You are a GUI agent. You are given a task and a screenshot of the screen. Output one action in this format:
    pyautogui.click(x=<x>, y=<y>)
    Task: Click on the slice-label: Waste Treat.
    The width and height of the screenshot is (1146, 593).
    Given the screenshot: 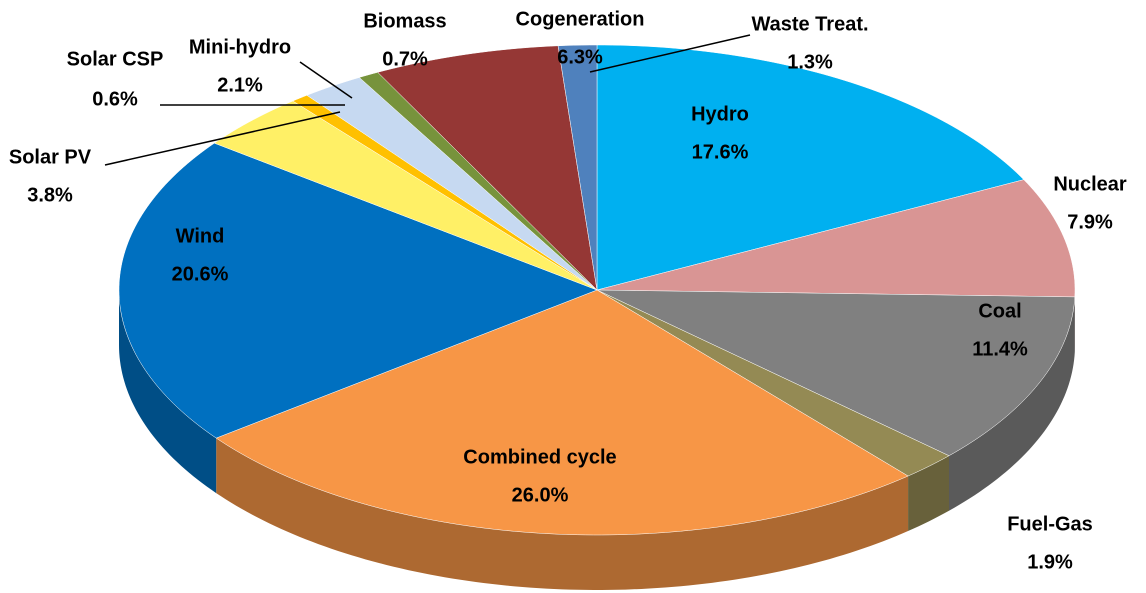 What is the action you would take?
    pyautogui.click(x=809, y=24)
    